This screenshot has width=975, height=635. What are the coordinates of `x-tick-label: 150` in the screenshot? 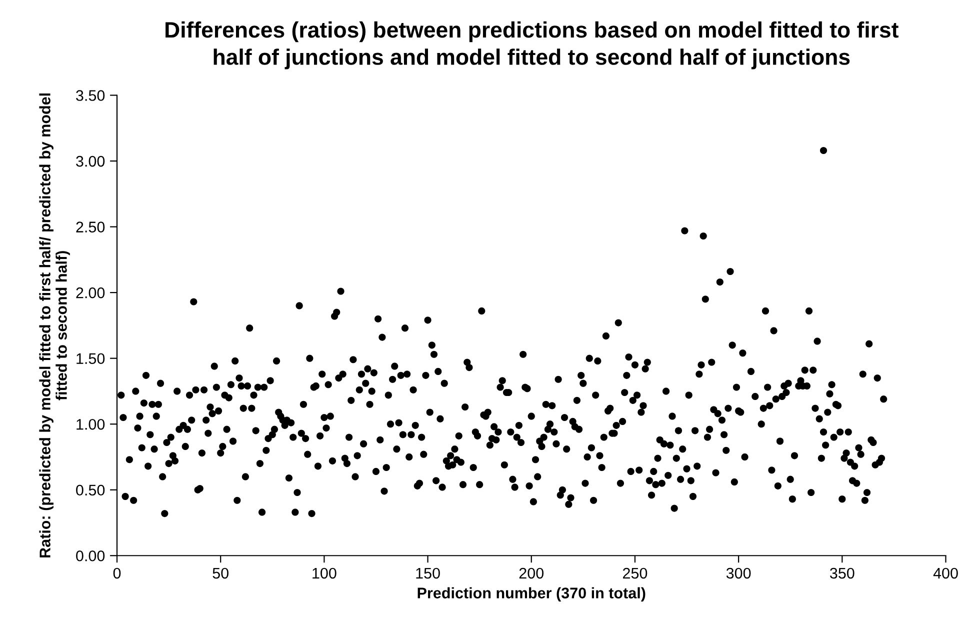 It's located at (428, 573).